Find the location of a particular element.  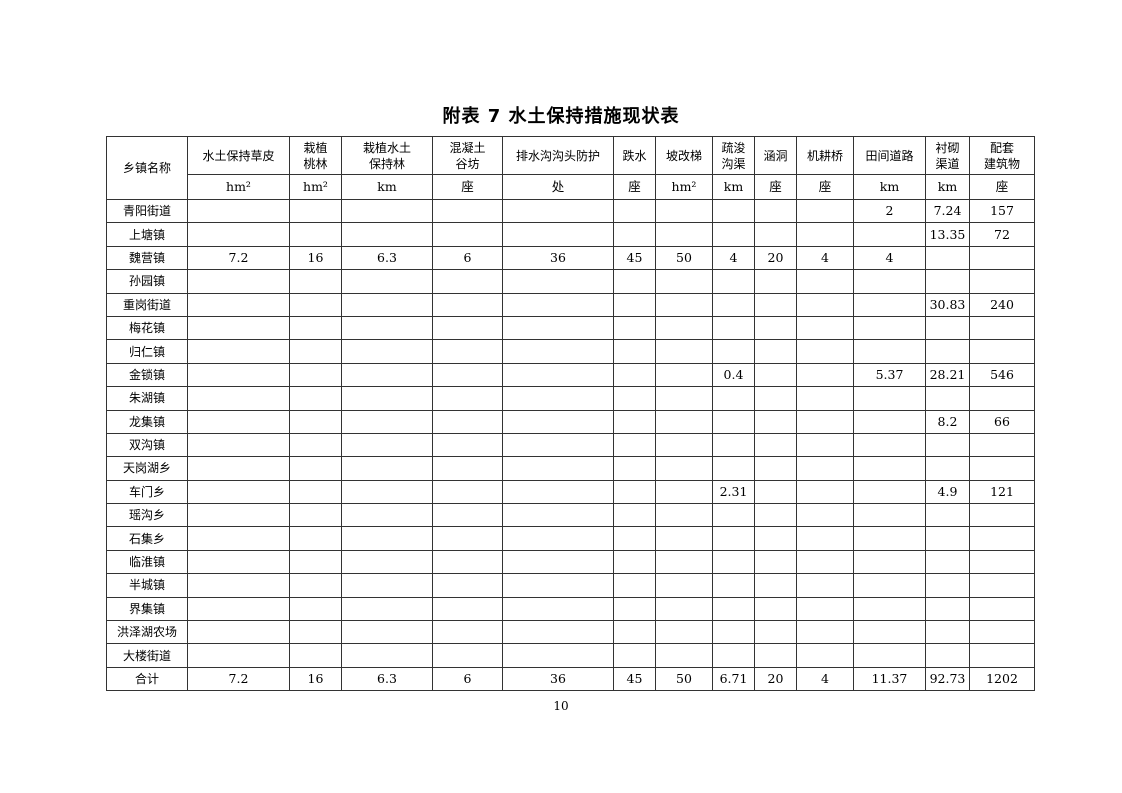

table-row: 天岗湖乡 is located at coordinates (570, 468).